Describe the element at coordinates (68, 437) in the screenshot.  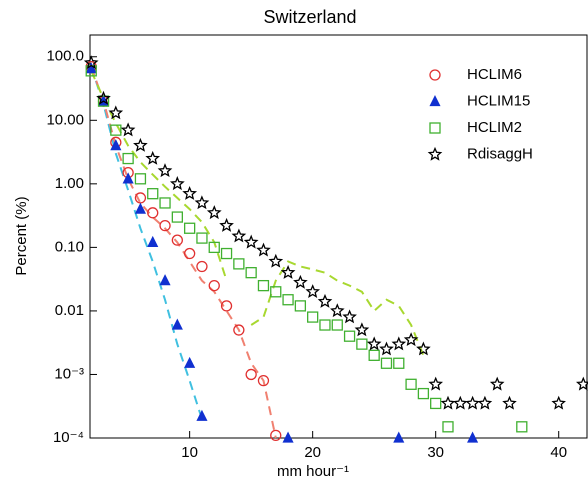
I see `y-tick-label: 10⁻⁴` at that location.